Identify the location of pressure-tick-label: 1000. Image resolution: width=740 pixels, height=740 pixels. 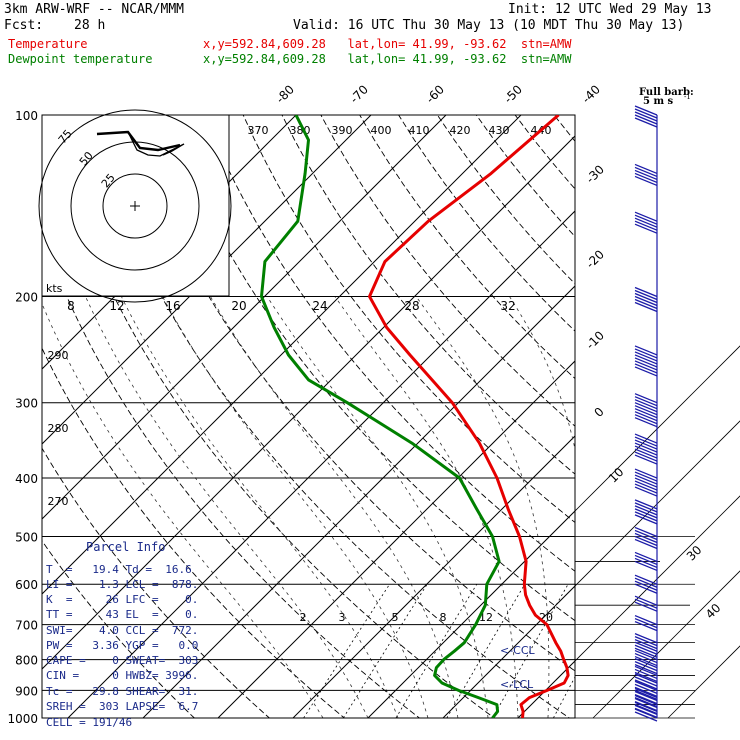
(22, 719).